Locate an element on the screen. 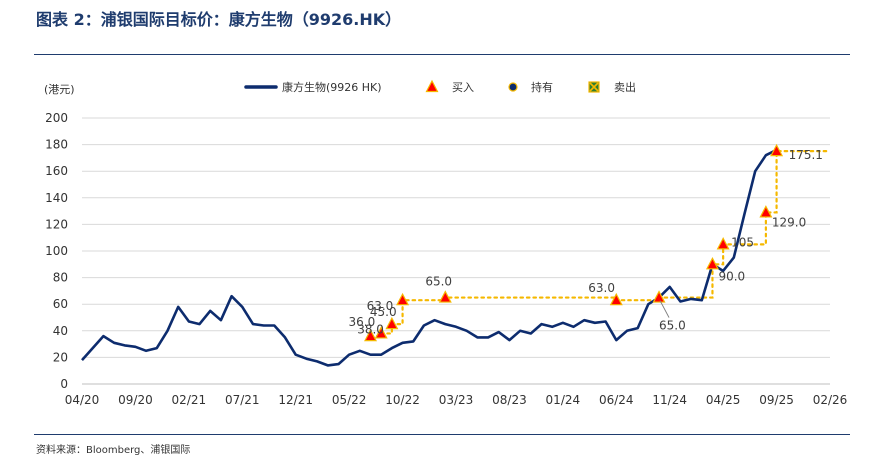 The height and width of the screenshot is (459, 870). legend-label-price: 康方生物(9926 HK) is located at coordinates (332, 87).